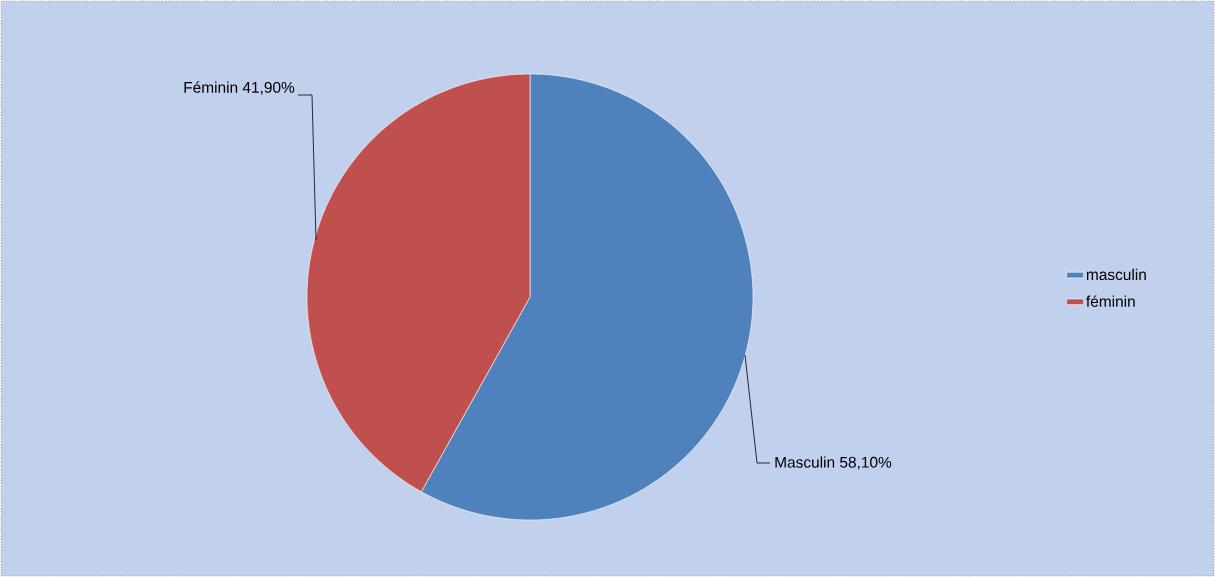 This screenshot has height=577, width=1215. What do you see at coordinates (833, 463) in the screenshot?
I see `data-label: Masculin 58,10%` at bounding box center [833, 463].